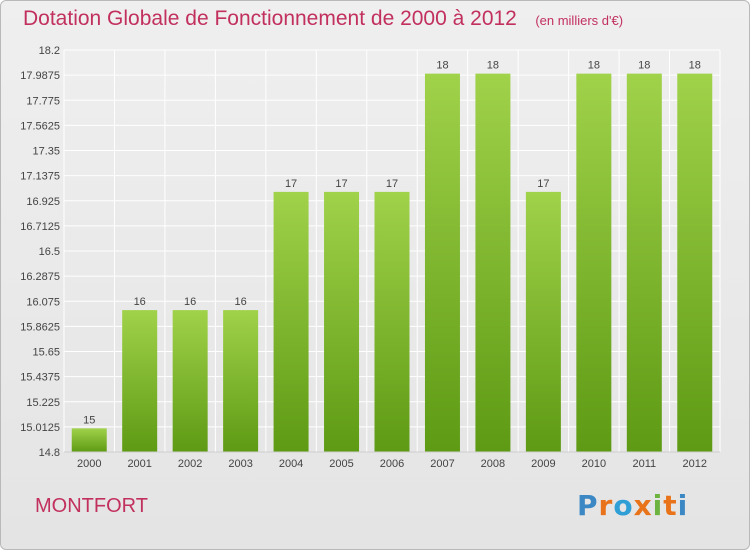 Image resolution: width=750 pixels, height=550 pixels. Describe the element at coordinates (392, 464) in the screenshot. I see `x-tick-label: 2006` at that location.